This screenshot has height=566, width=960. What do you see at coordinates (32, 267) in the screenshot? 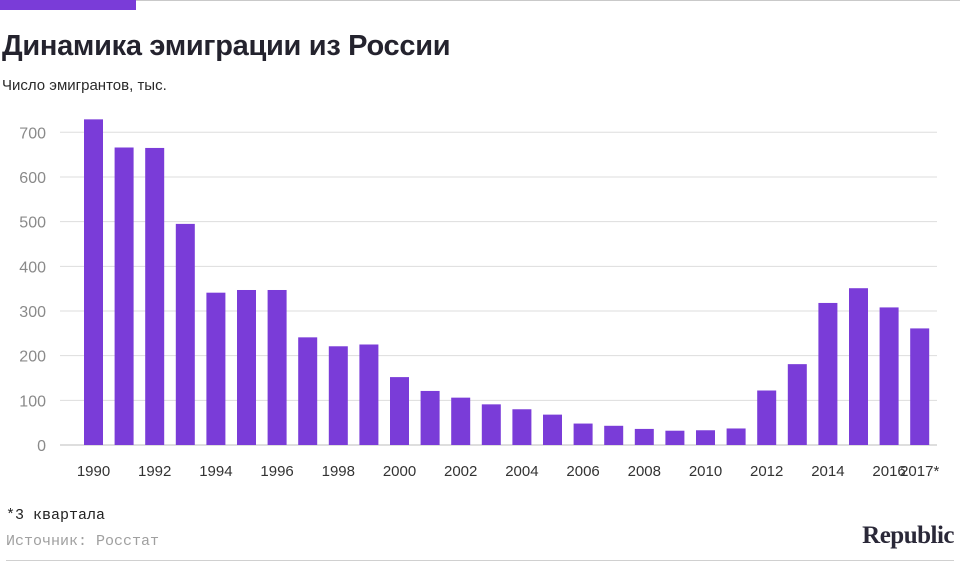
I see `y-tick-label: 400` at bounding box center [32, 267].